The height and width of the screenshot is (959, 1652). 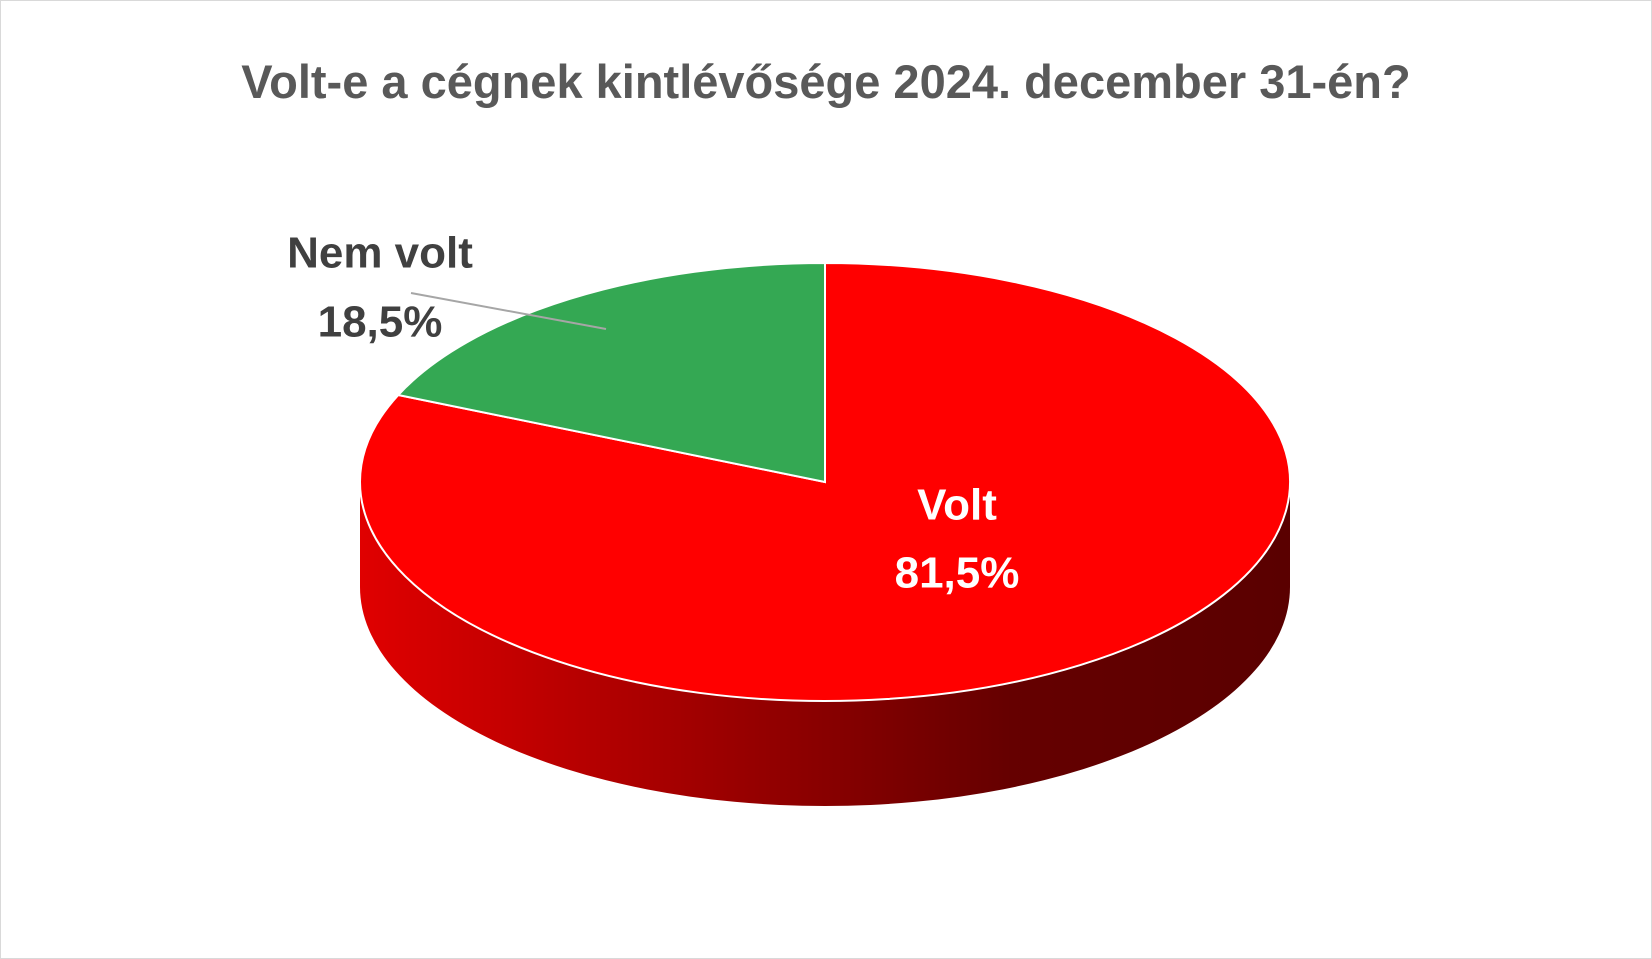 I want to click on value-label: 18,5%, so click(x=380, y=322).